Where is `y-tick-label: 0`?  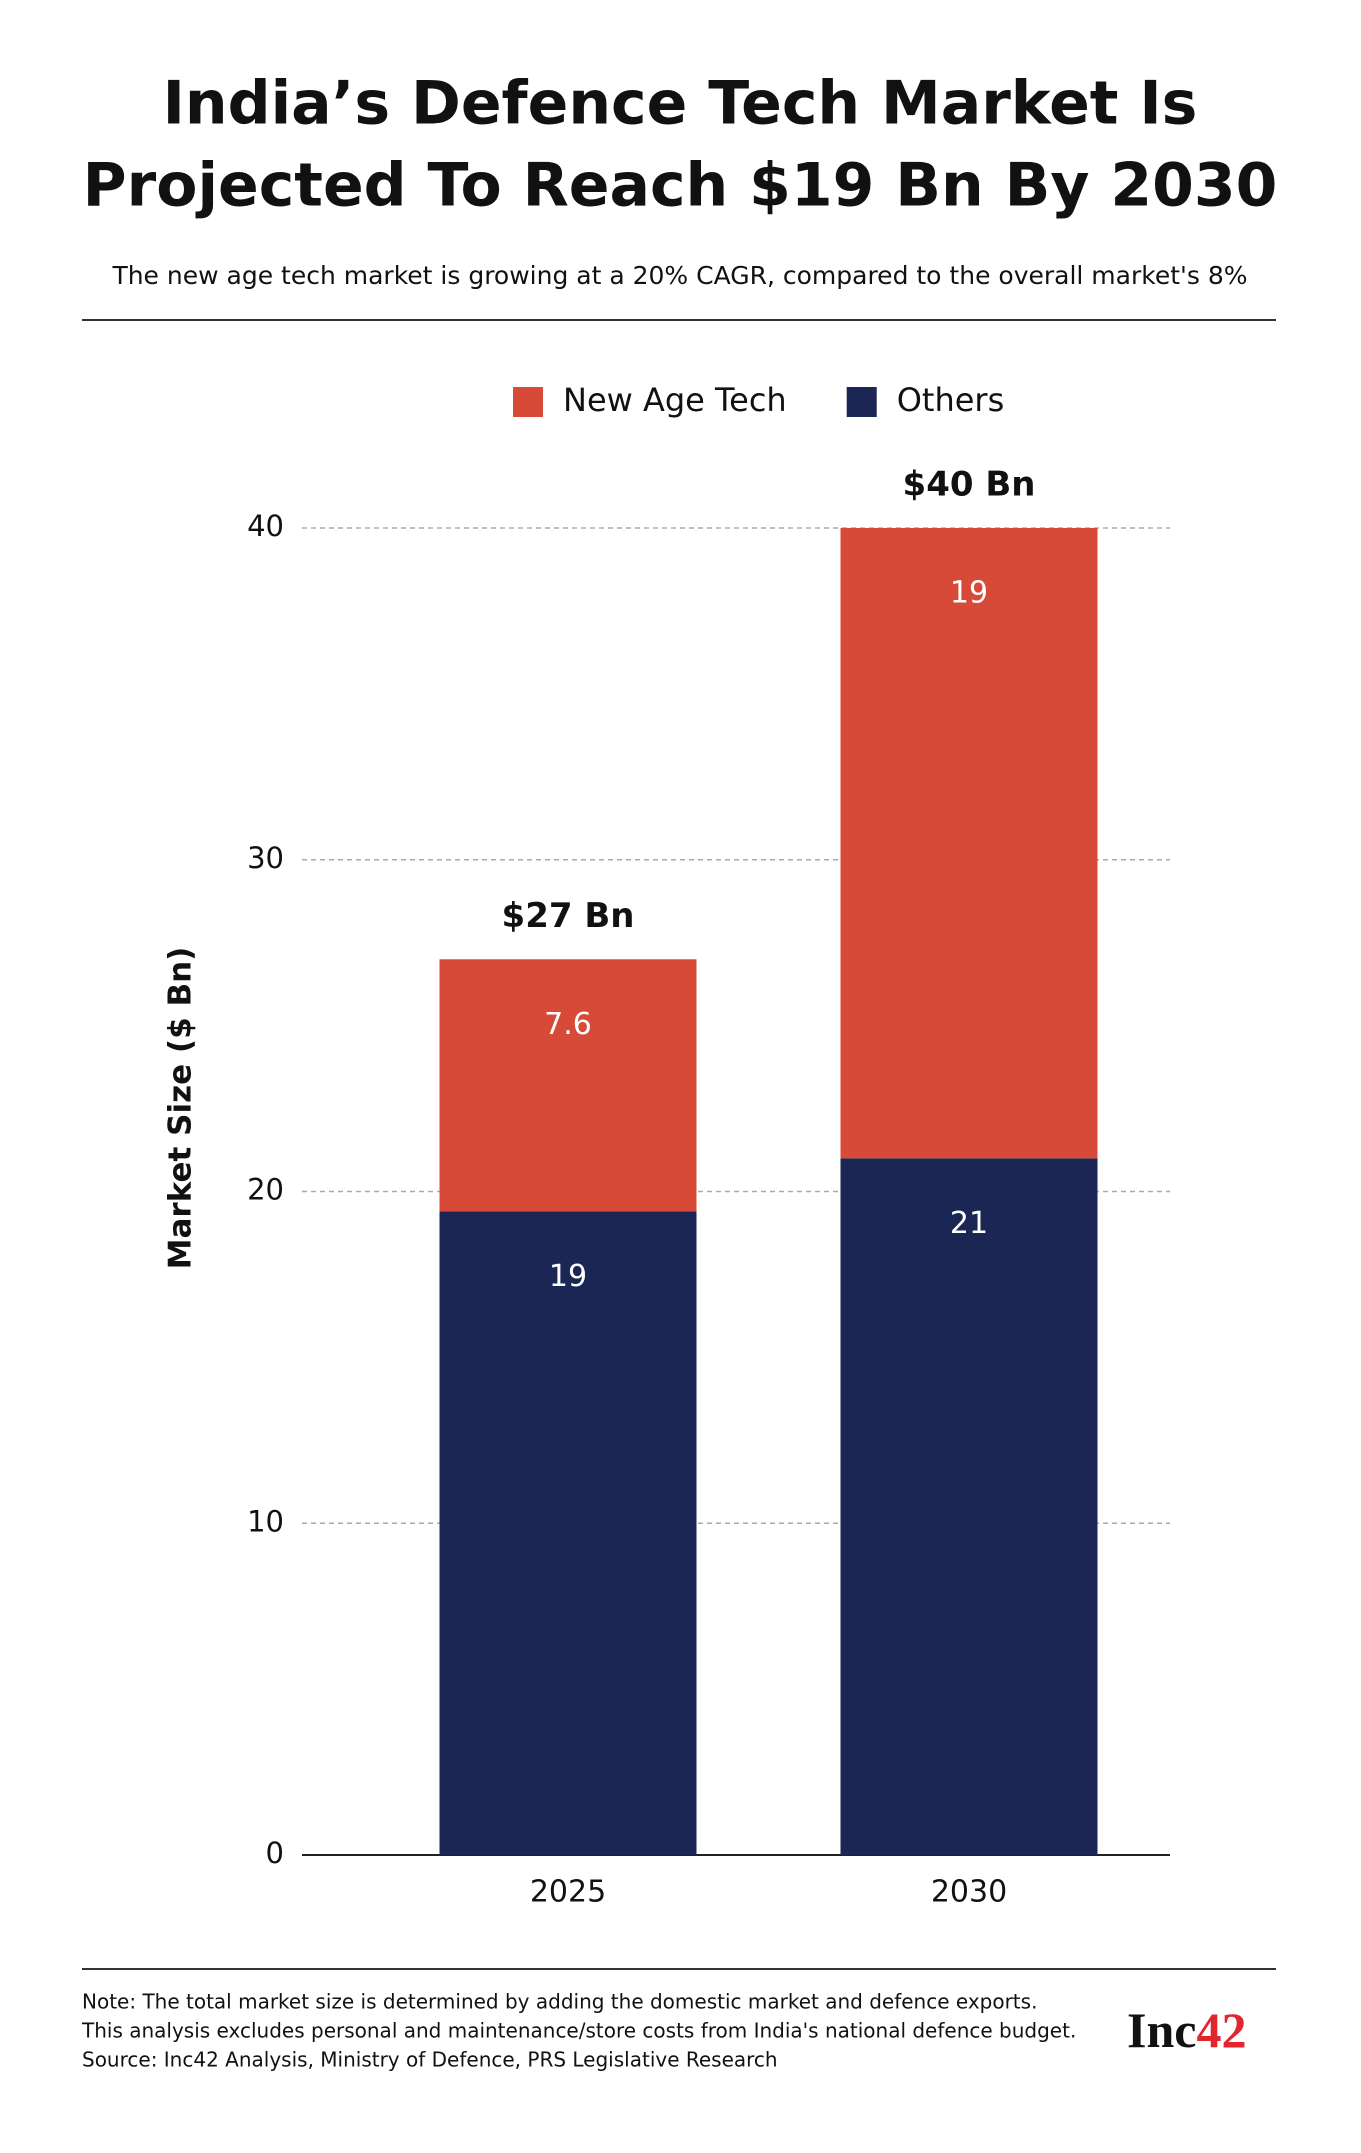
y-tick-label: 0 is located at coordinates (275, 1853).